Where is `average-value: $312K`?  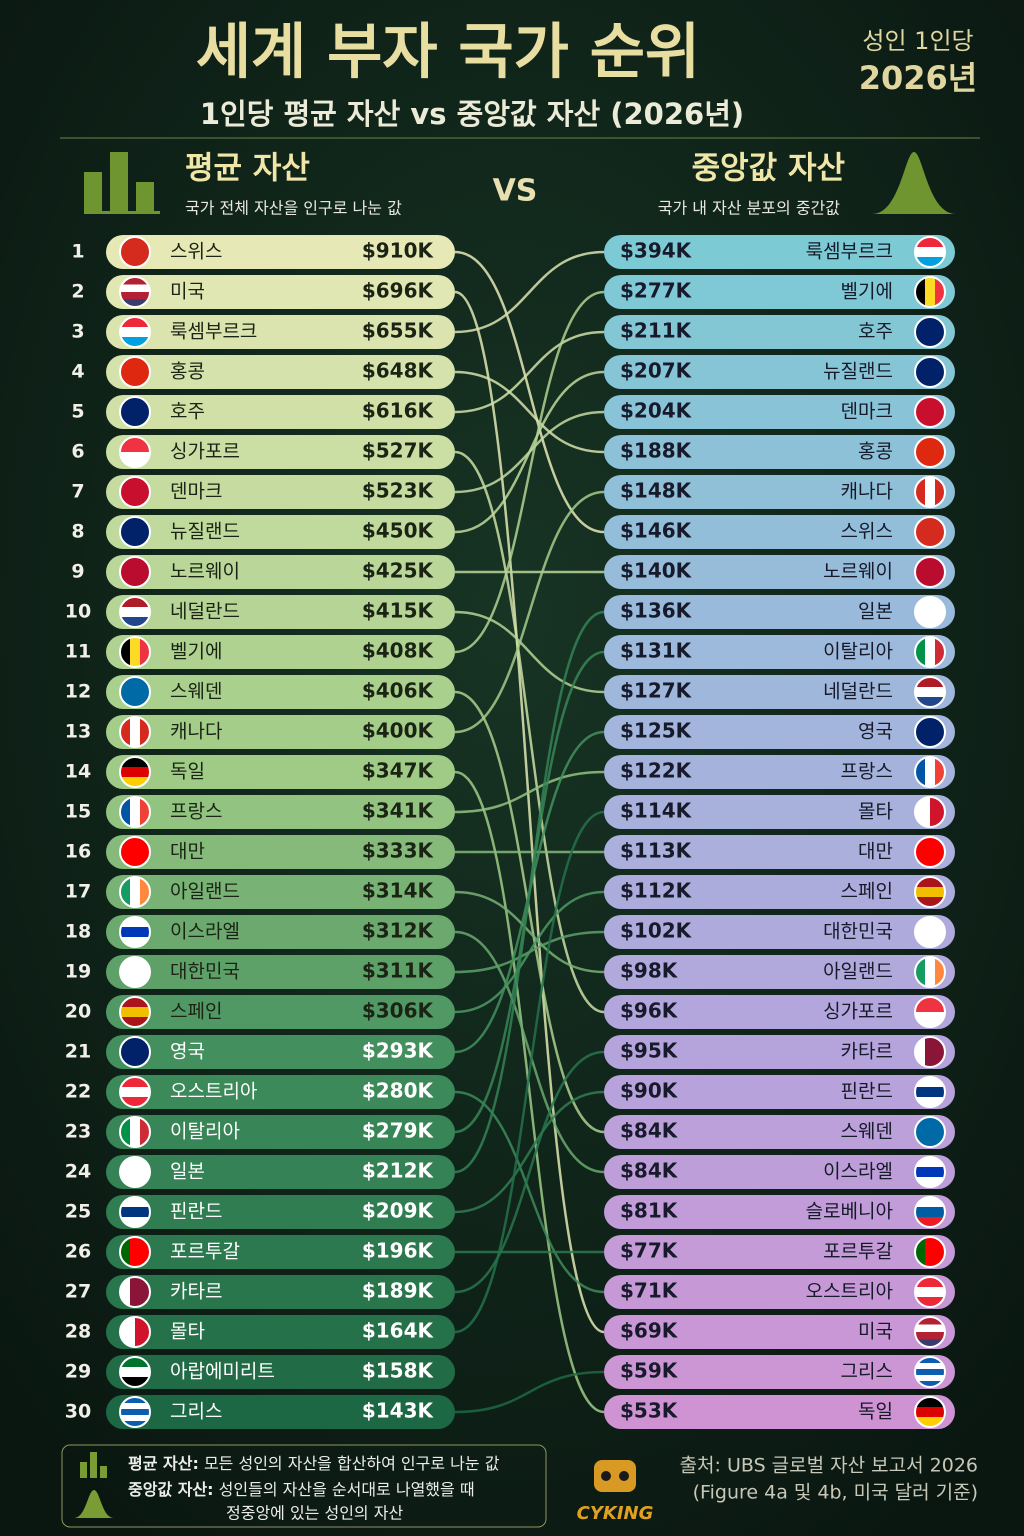 average-value: $312K is located at coordinates (398, 931).